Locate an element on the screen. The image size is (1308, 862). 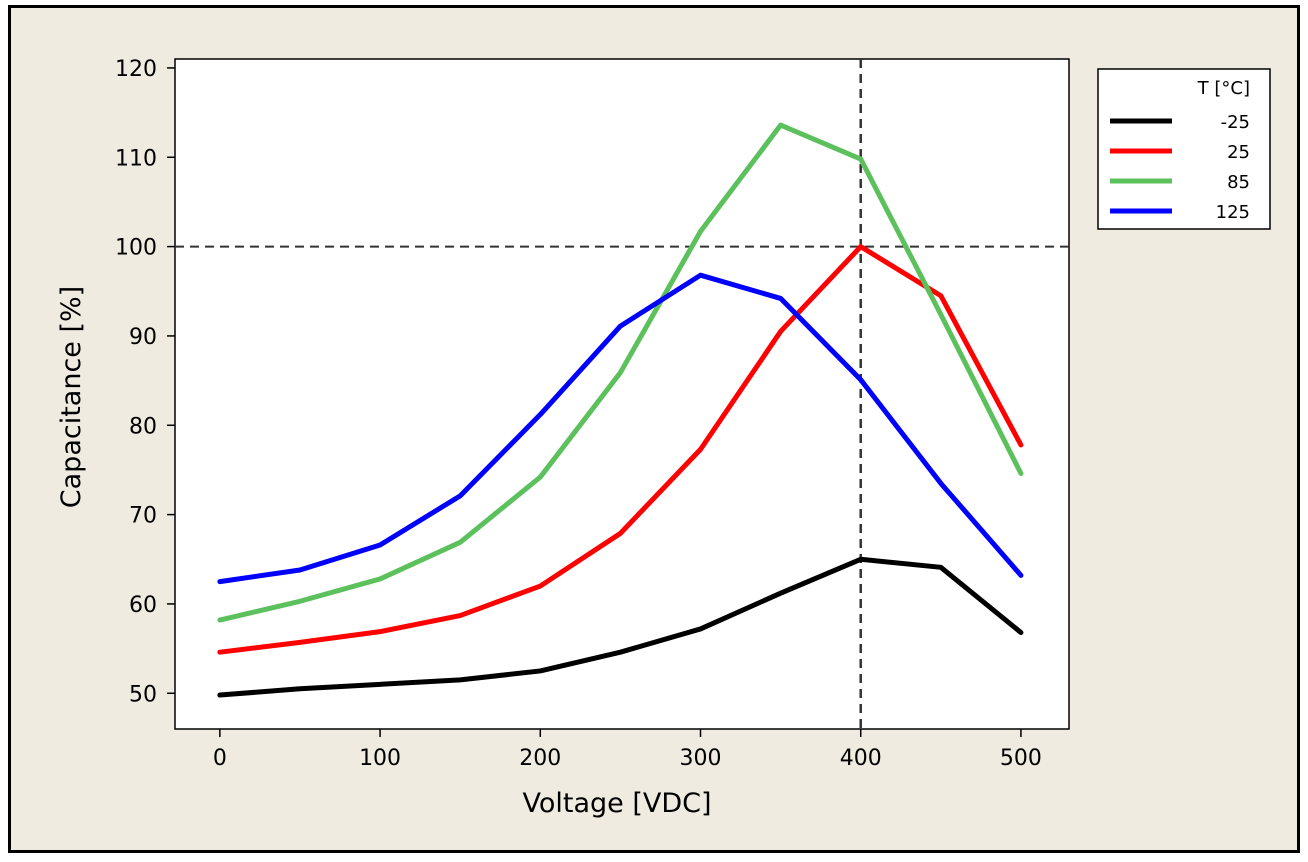
legend-items: -25 25 85 125 is located at coordinates (1180, 167).